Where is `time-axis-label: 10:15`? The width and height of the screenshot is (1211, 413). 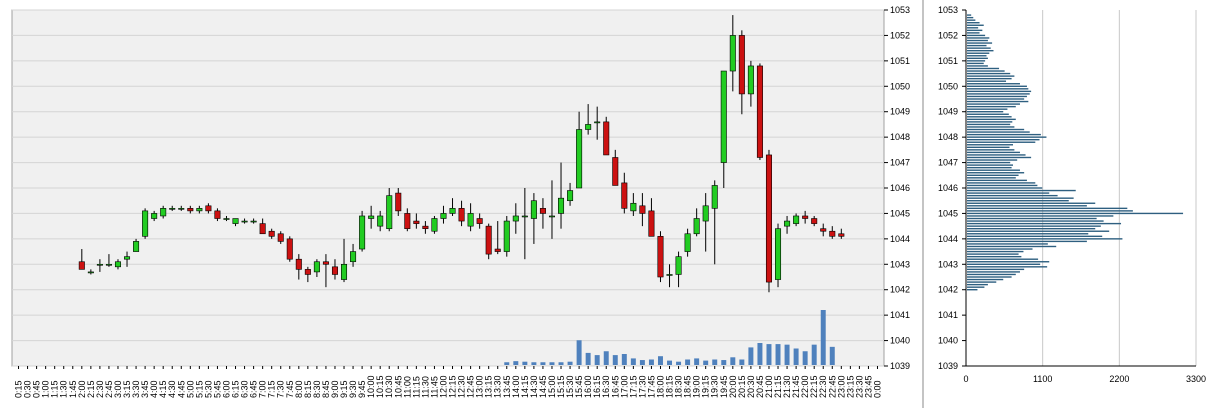
time-axis-label: 10:15 is located at coordinates (380, 386).